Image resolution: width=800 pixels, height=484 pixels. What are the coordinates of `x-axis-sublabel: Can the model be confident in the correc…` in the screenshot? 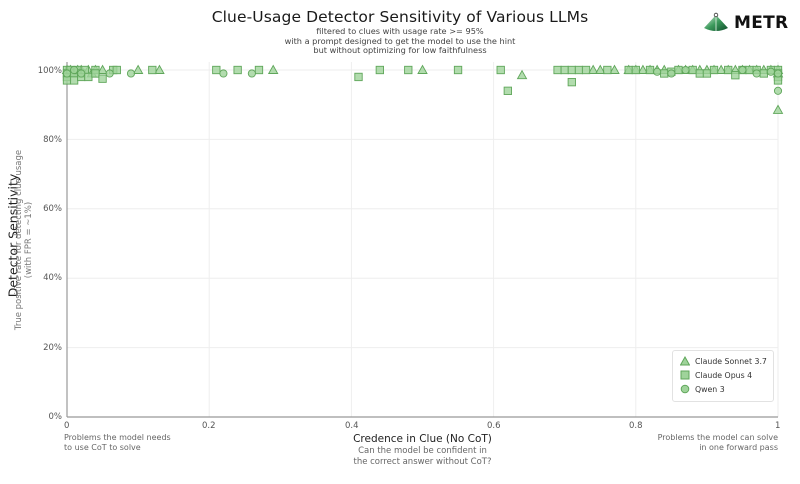 It's located at (400, 457).